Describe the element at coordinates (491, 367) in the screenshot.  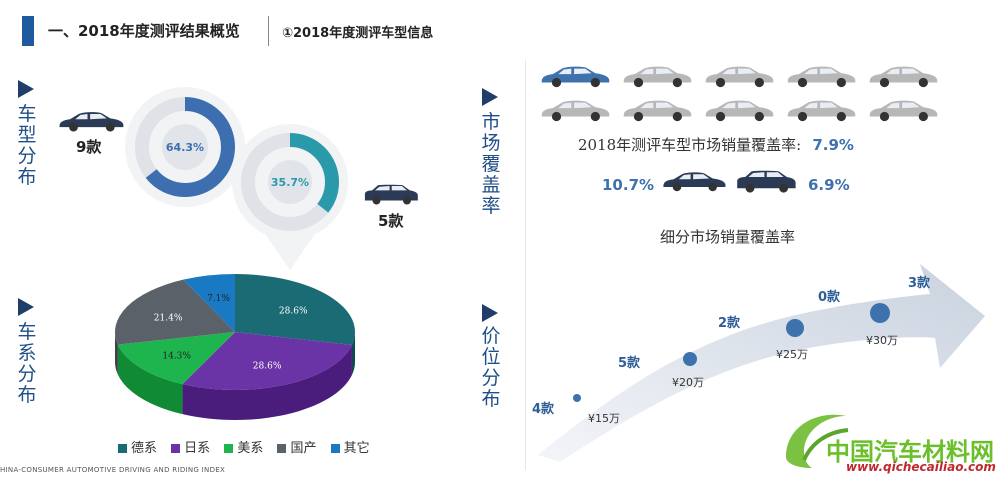
I see `section-label-price: 价位分布` at that location.